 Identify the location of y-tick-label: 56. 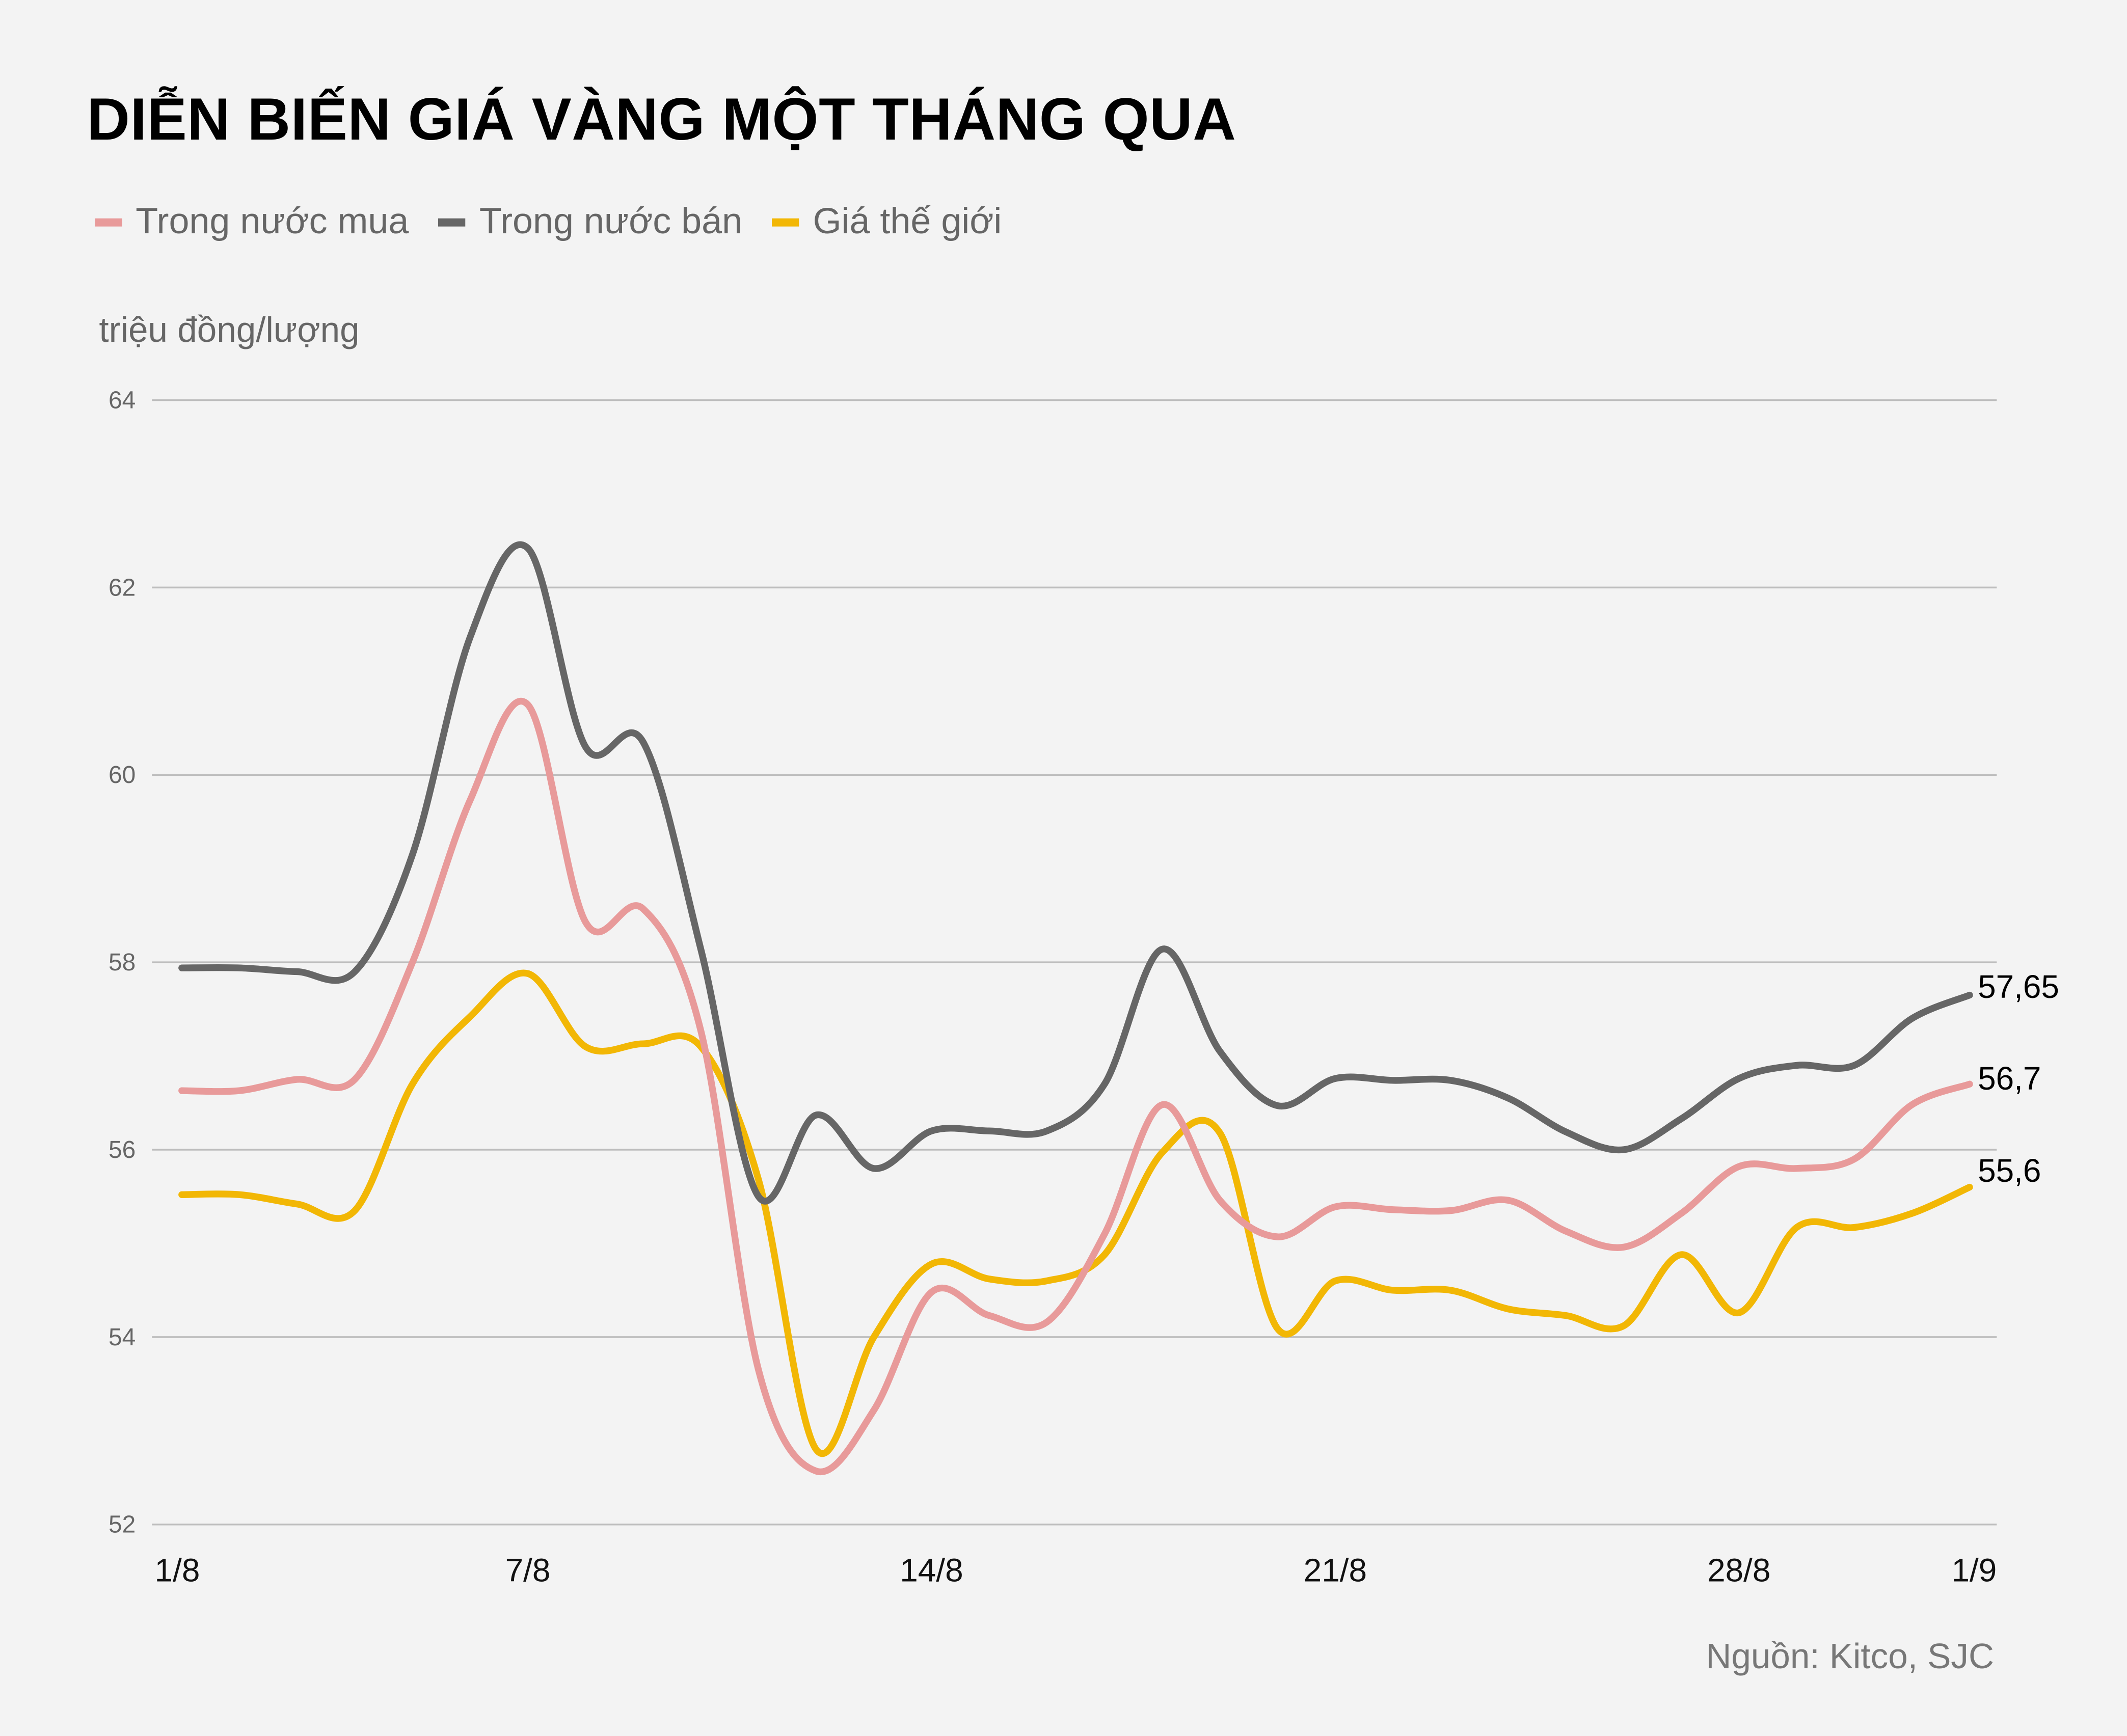
(123, 1149).